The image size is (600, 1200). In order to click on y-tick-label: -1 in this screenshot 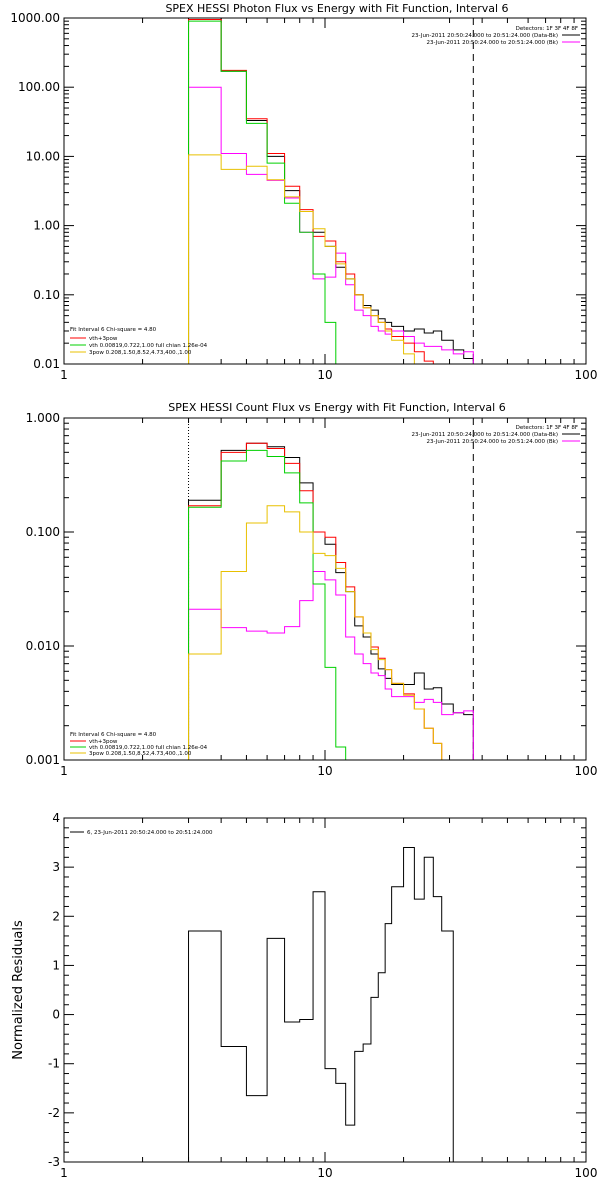, I will do `click(54, 1064)`.